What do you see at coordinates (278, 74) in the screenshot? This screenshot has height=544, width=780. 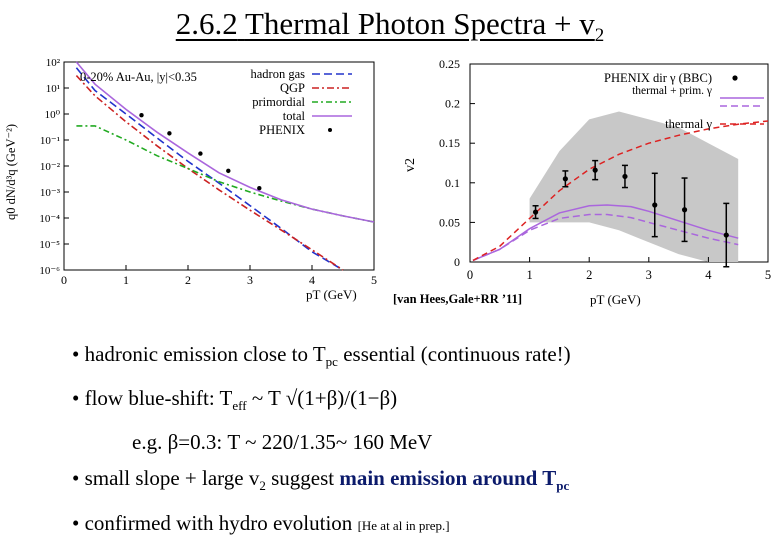 I see `left-legend-label-hadron-gas: hadron gas` at bounding box center [278, 74].